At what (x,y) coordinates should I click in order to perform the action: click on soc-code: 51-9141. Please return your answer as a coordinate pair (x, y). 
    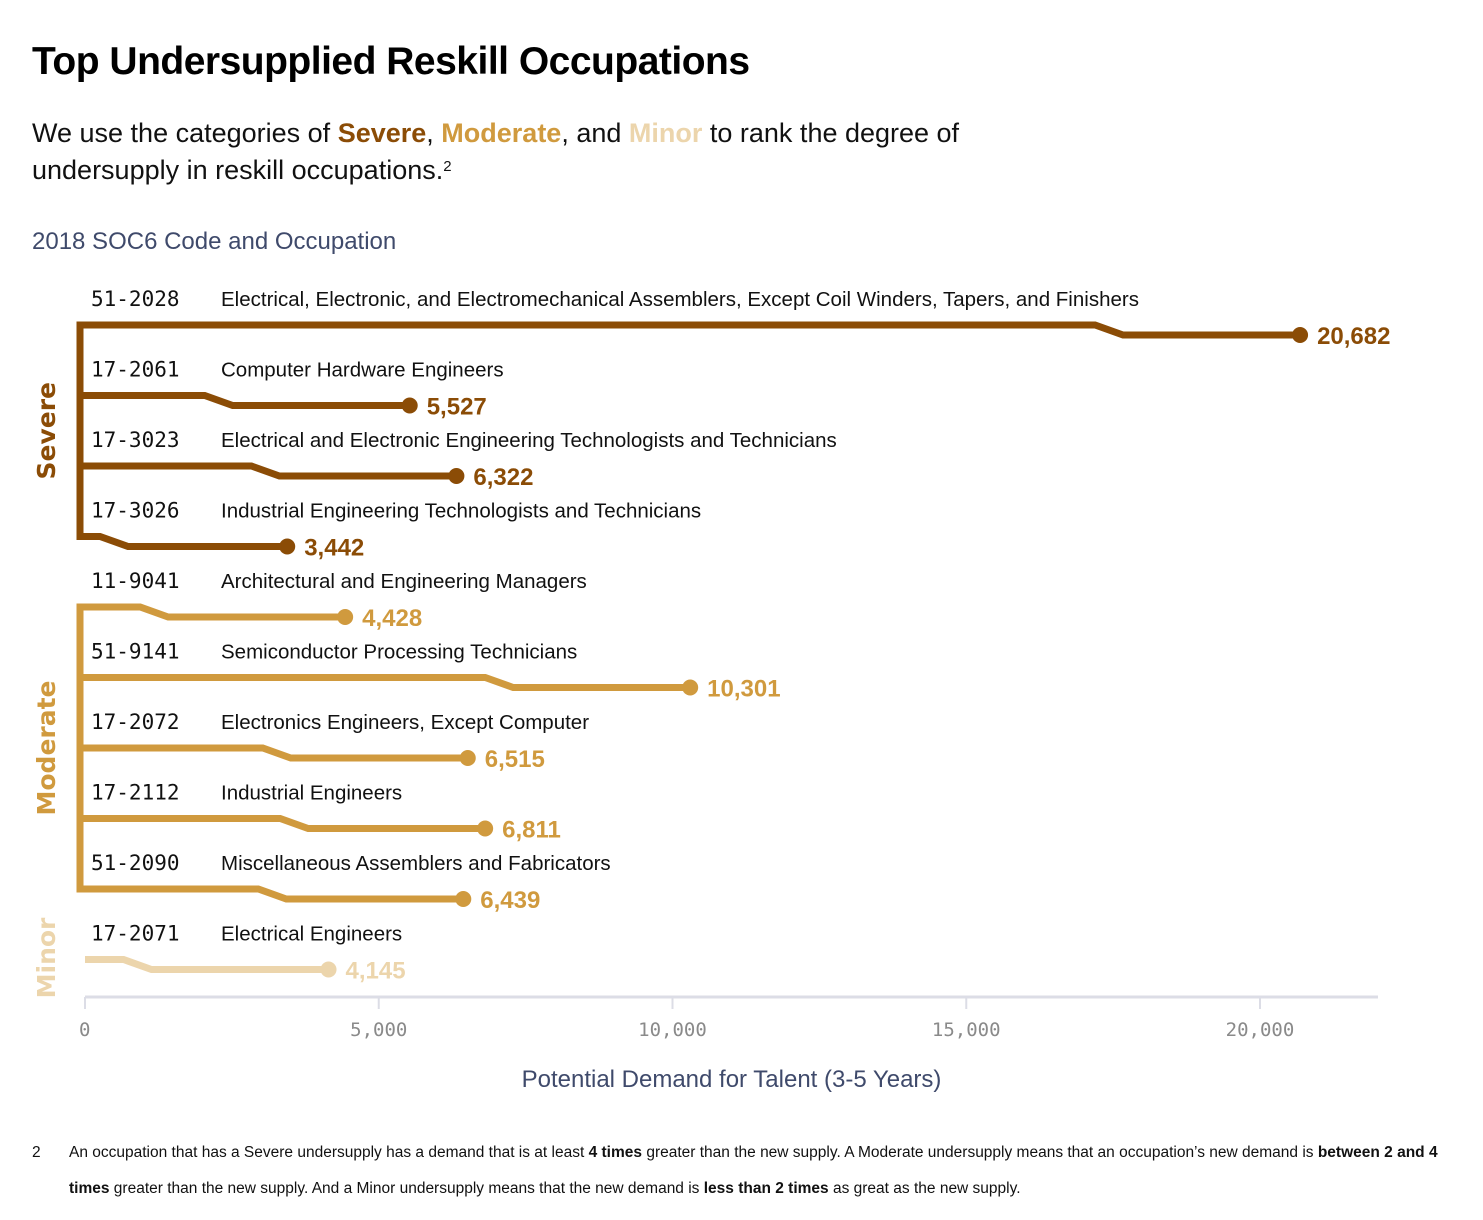
    Looking at the image, I should click on (135, 652).